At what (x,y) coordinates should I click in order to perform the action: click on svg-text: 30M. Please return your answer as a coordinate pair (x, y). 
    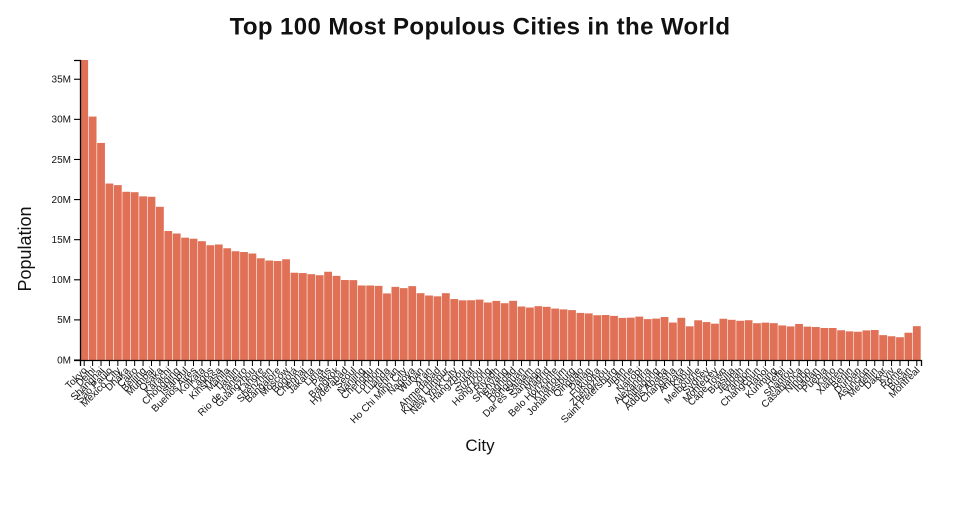
    Looking at the image, I should click on (61, 120).